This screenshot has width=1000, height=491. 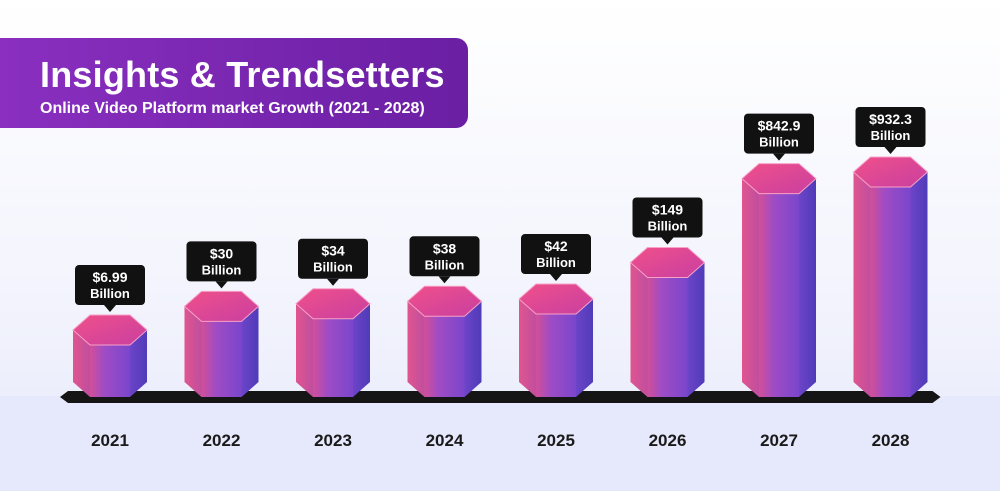 I want to click on x-tick-label: 2022, so click(x=222, y=440).